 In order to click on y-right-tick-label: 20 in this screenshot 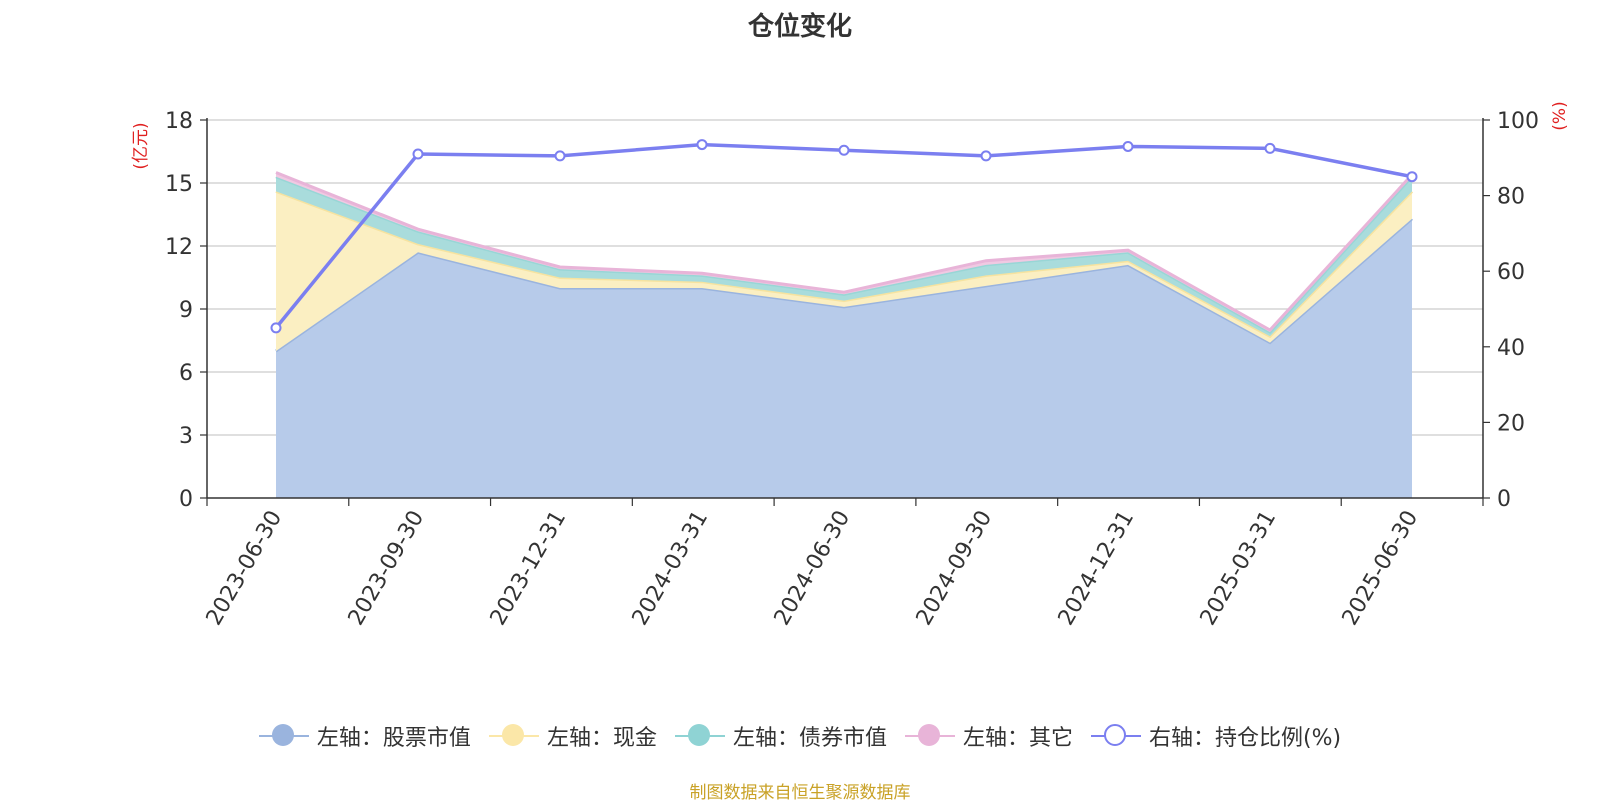, I will do `click(1511, 423)`.